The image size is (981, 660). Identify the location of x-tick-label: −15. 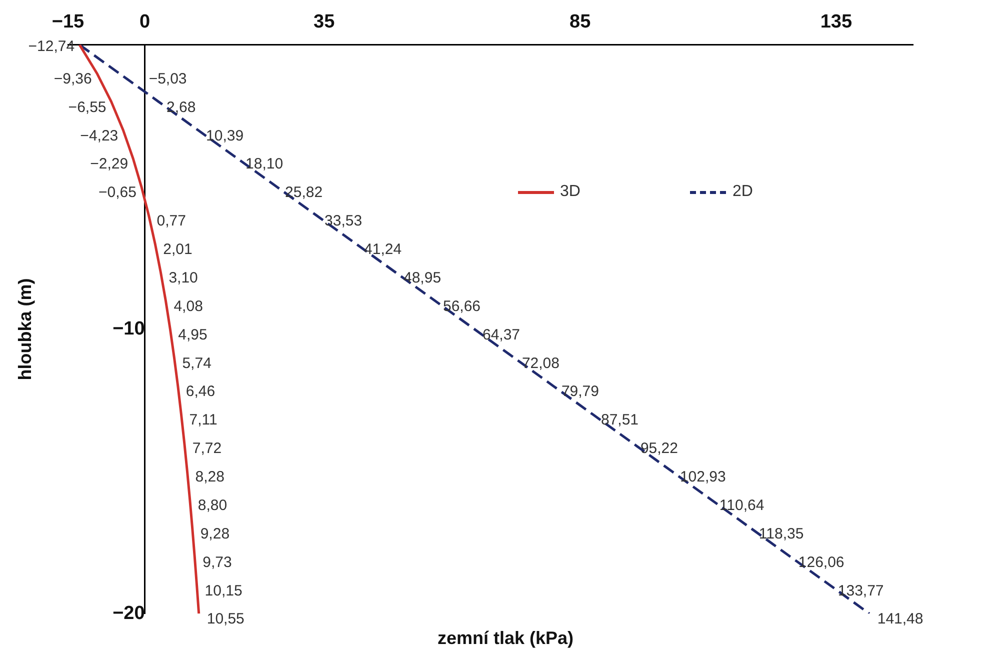
(68, 22).